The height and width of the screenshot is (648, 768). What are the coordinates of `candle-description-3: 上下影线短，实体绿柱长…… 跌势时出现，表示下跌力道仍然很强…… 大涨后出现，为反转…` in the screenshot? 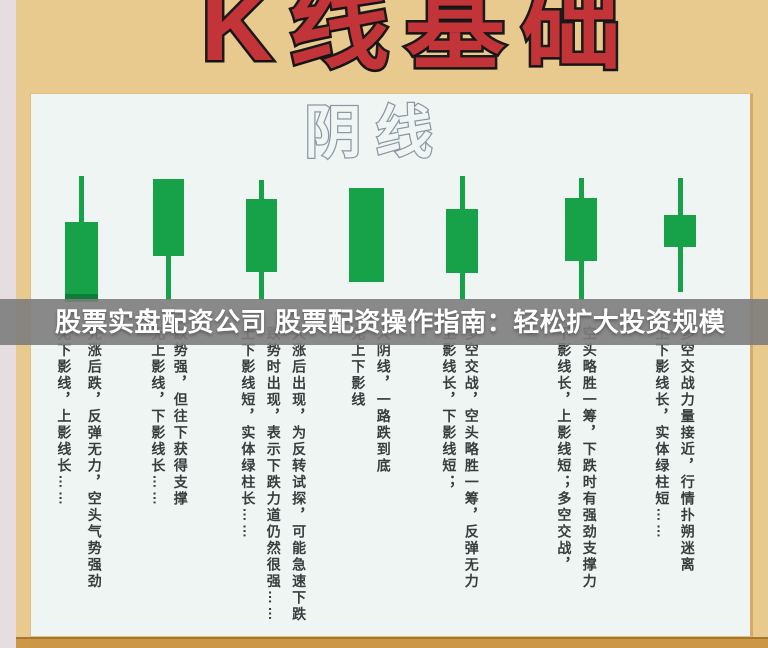 It's located at (274, 480).